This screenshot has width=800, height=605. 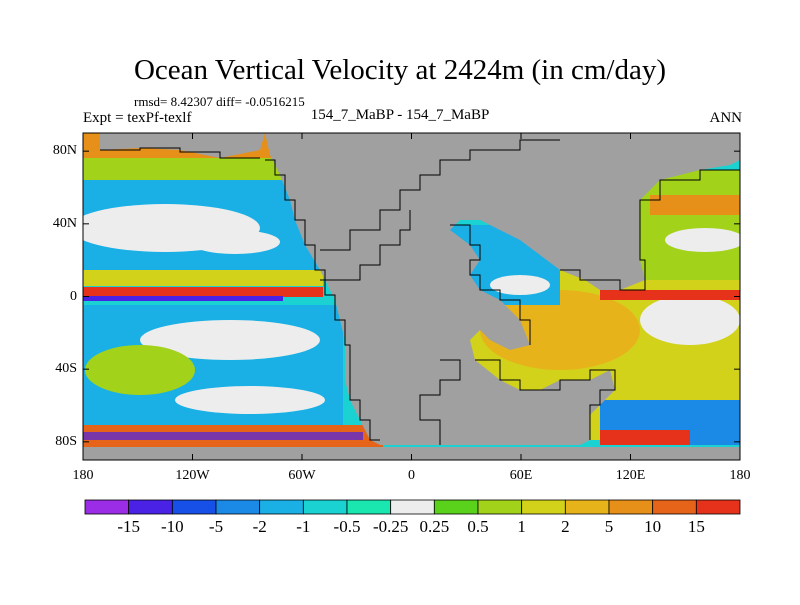 What do you see at coordinates (192, 475) in the screenshot?
I see `lon-tick-label: 120W` at bounding box center [192, 475].